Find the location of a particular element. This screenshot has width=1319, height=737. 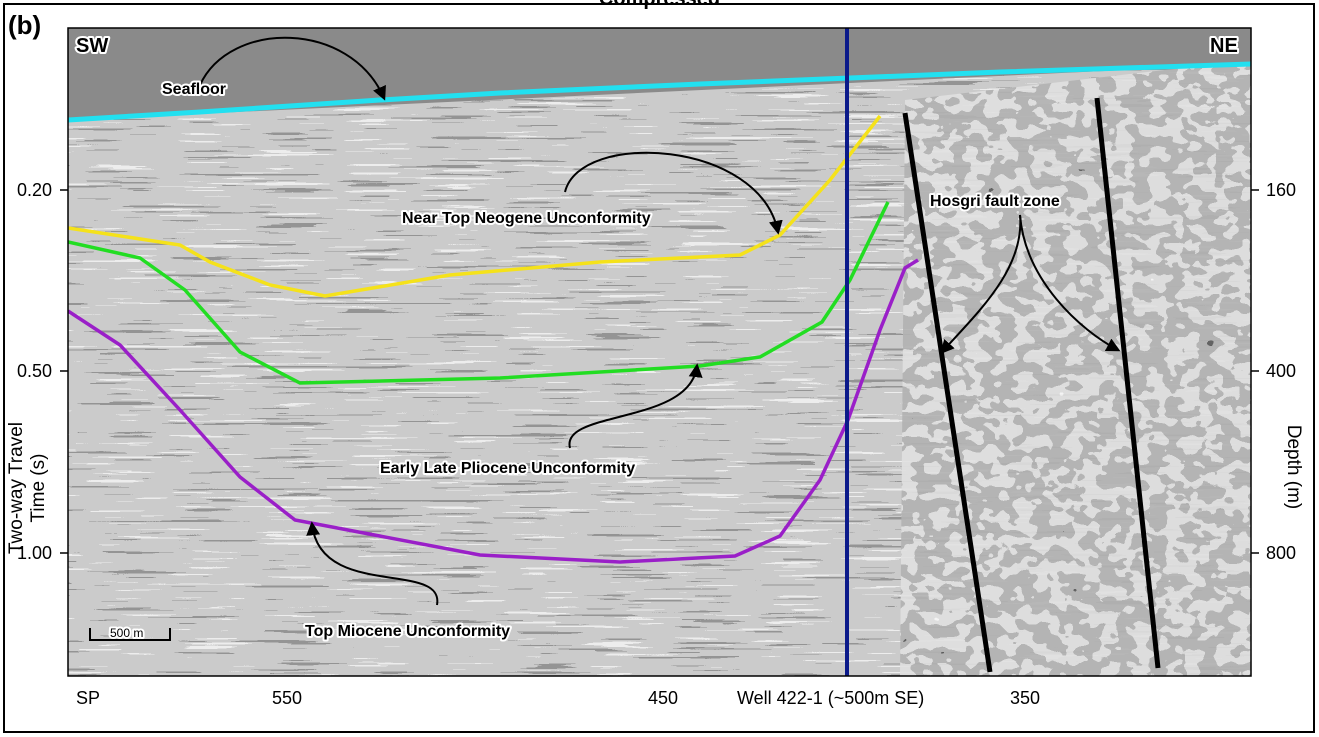

ne-orientation-label: NE is located at coordinates (1224, 46).